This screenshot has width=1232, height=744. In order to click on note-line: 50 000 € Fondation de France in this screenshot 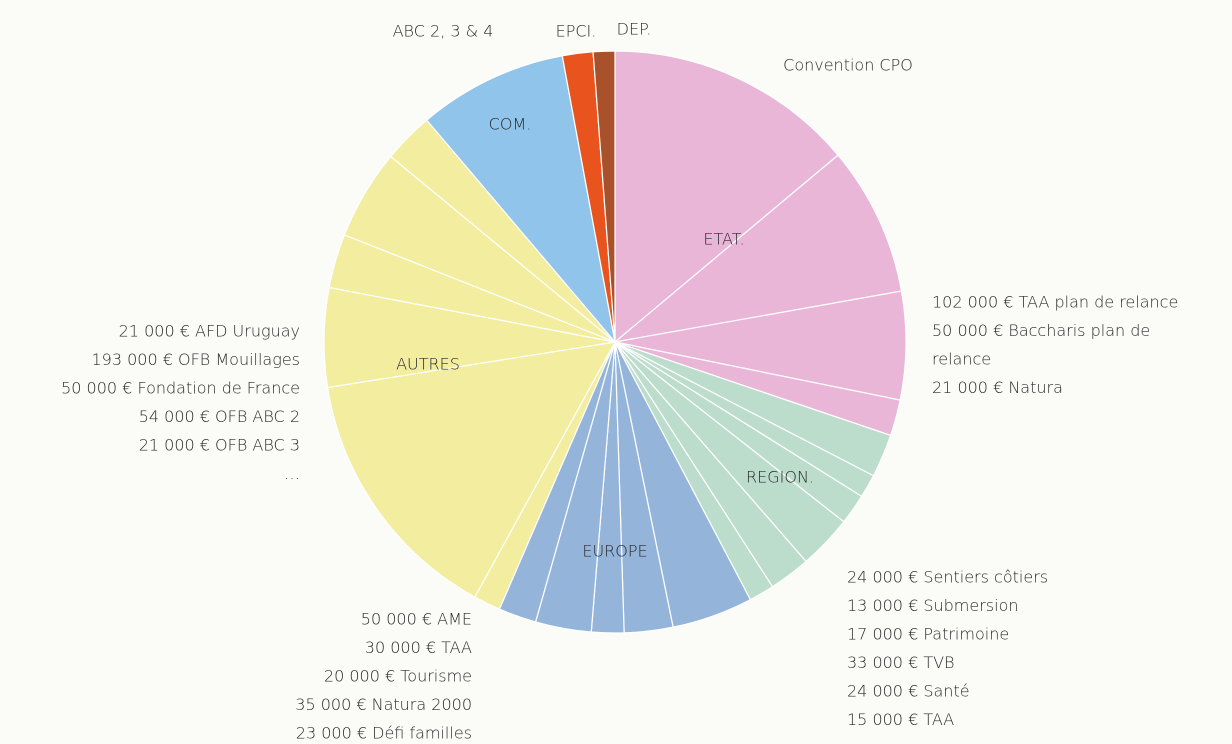, I will do `click(180, 388)`.